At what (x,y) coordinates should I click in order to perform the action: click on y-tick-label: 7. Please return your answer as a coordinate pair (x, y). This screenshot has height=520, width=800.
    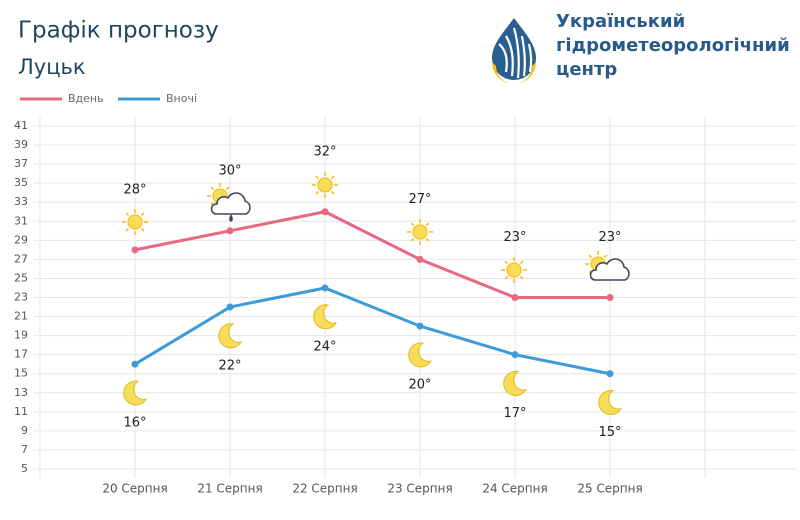
    Looking at the image, I should click on (24, 449).